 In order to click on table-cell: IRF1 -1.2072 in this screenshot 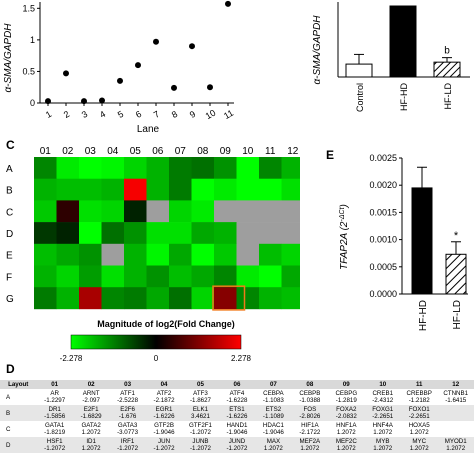, I will do `click(127, 445)`.